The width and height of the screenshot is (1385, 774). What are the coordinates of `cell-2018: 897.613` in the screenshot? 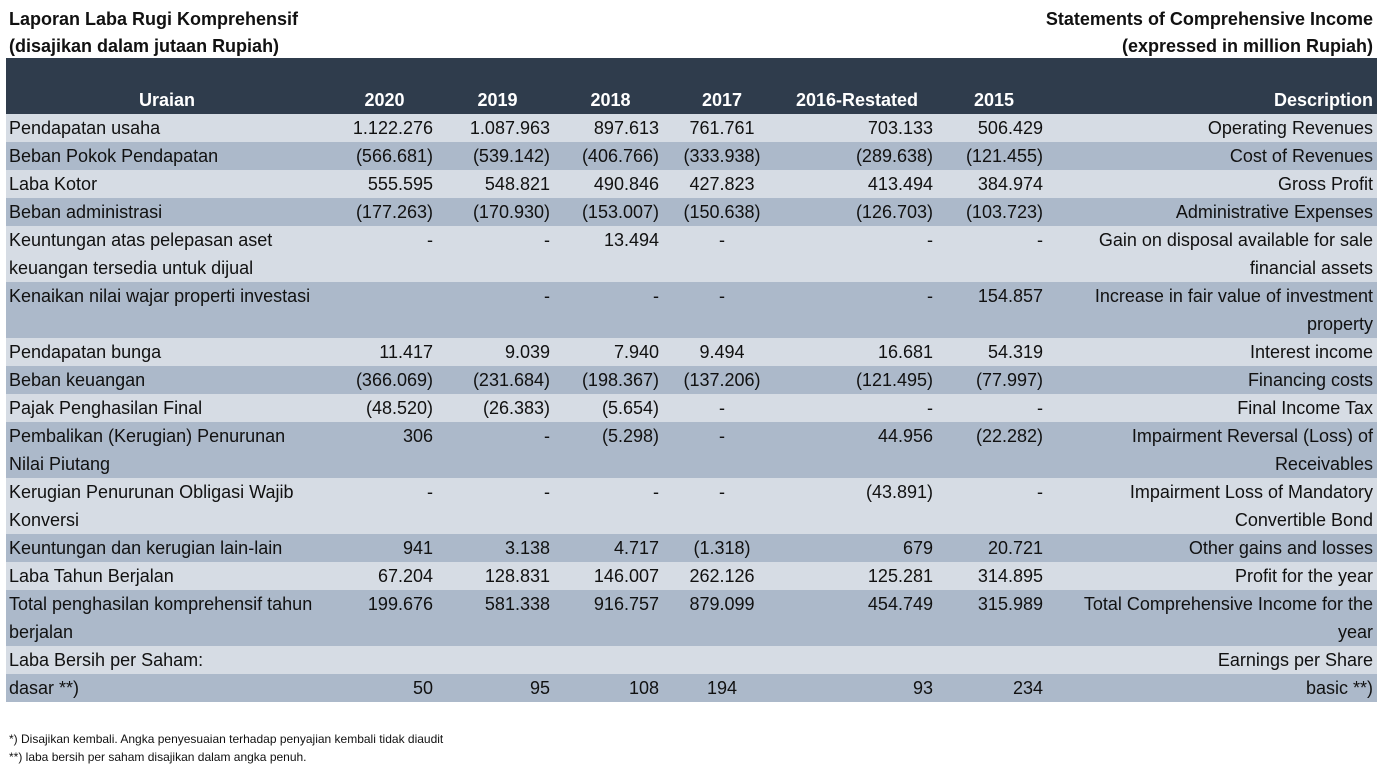 It's located at (610, 128).